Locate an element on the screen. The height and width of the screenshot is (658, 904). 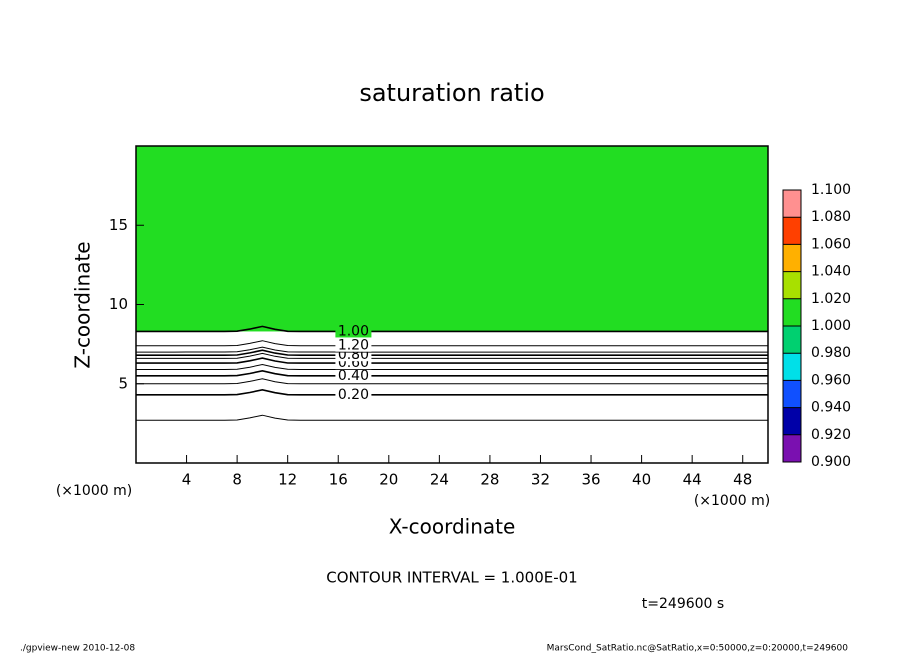
contour-label: 0.40 is located at coordinates (353, 376).